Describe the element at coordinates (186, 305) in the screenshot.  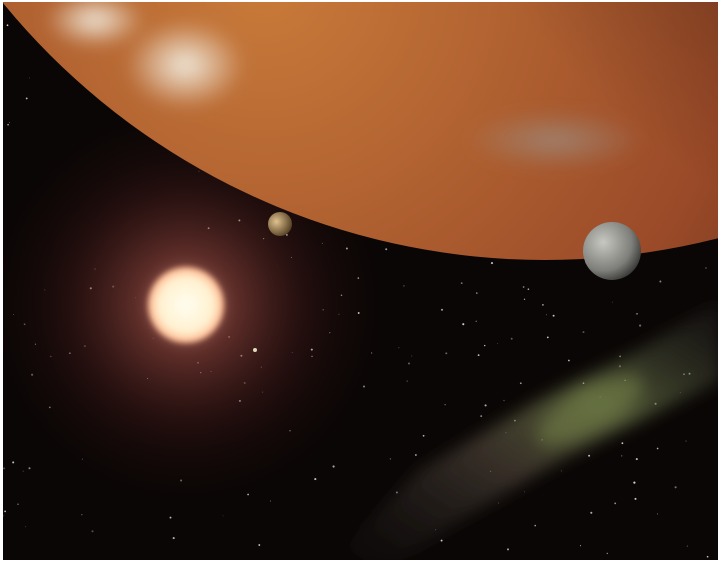
I see `red-dwarf-star` at that location.